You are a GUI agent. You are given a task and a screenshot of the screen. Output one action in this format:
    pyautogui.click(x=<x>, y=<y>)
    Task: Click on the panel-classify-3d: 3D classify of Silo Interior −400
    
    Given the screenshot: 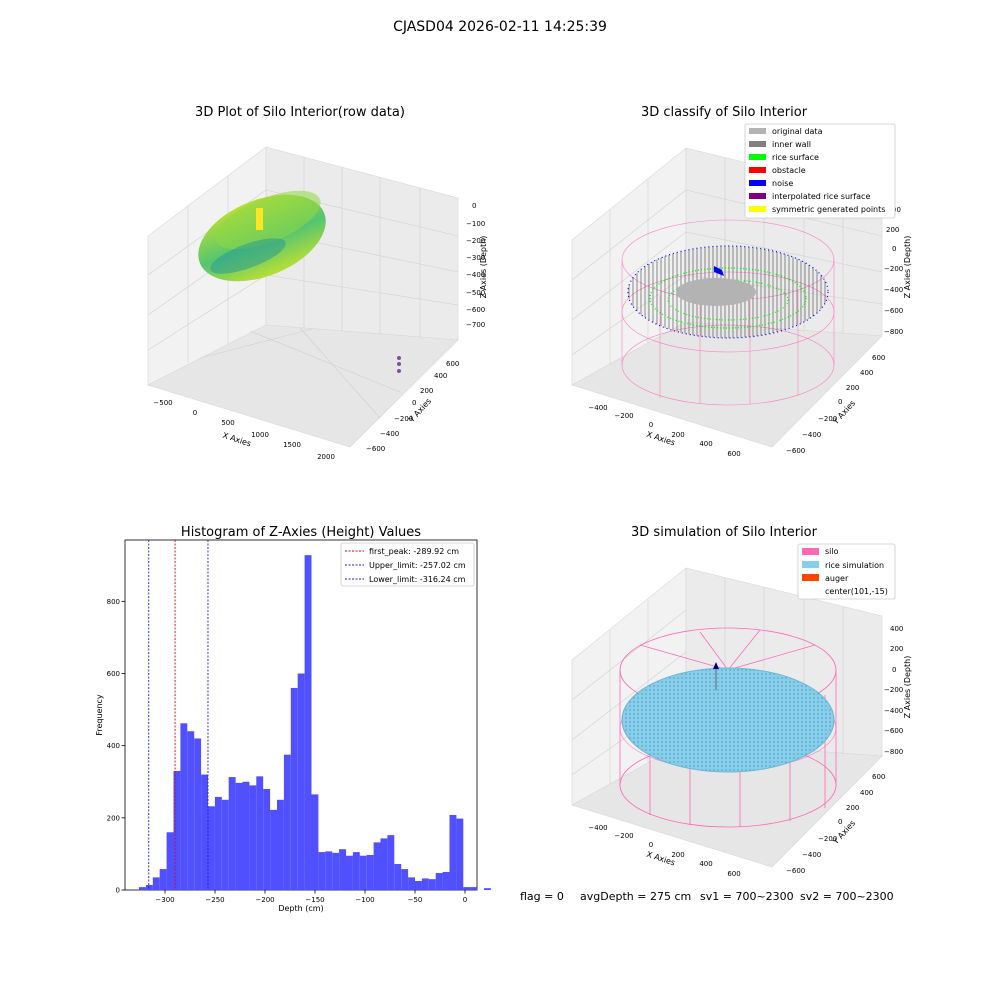 What is the action you would take?
    pyautogui.click(x=741, y=281)
    